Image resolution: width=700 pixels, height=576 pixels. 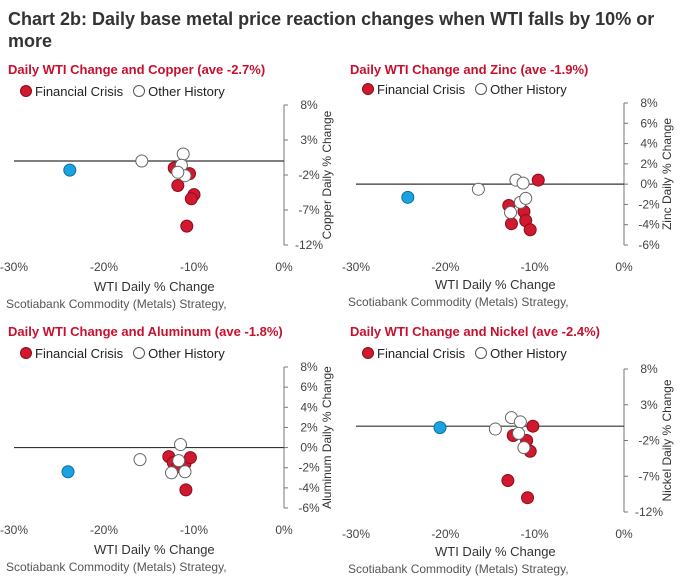 What do you see at coordinates (649, 123) in the screenshot?
I see `y-tick-label: 6%` at bounding box center [649, 123].